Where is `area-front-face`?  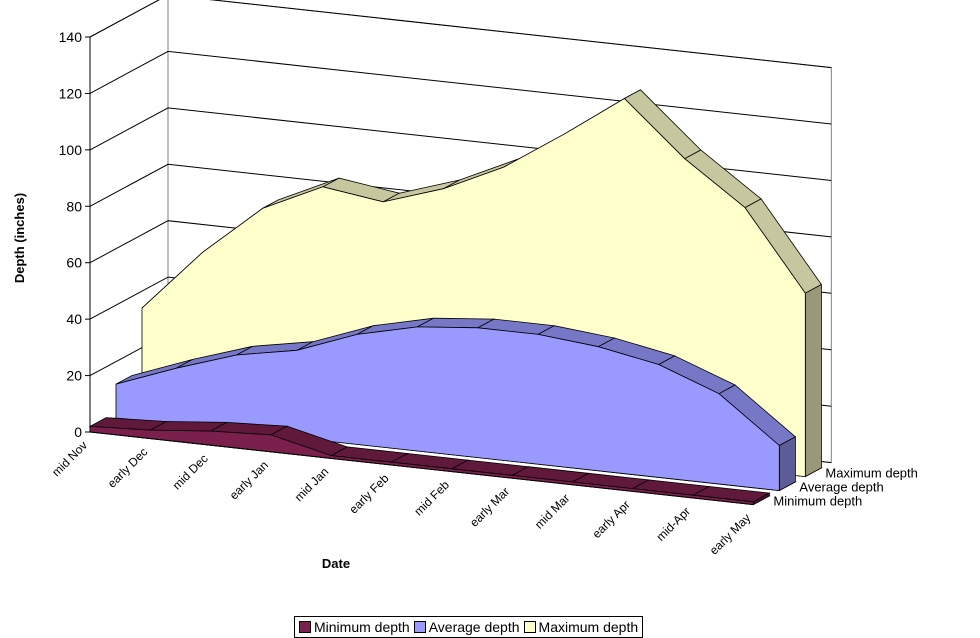 area-front-face is located at coordinates (421, 465).